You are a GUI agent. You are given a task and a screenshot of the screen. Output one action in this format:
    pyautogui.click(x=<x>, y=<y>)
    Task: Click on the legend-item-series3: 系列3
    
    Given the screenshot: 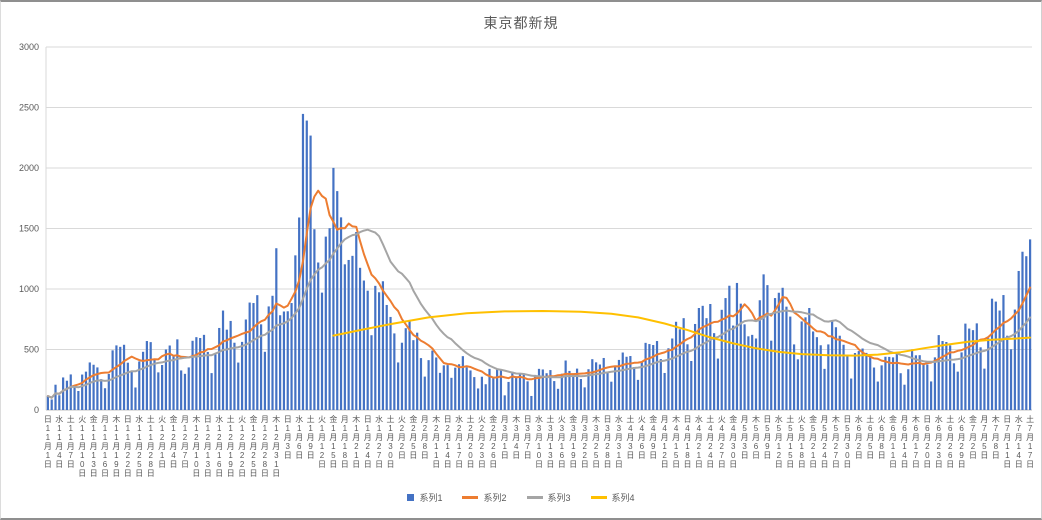 What is the action you would take?
    pyautogui.click(x=548, y=497)
    